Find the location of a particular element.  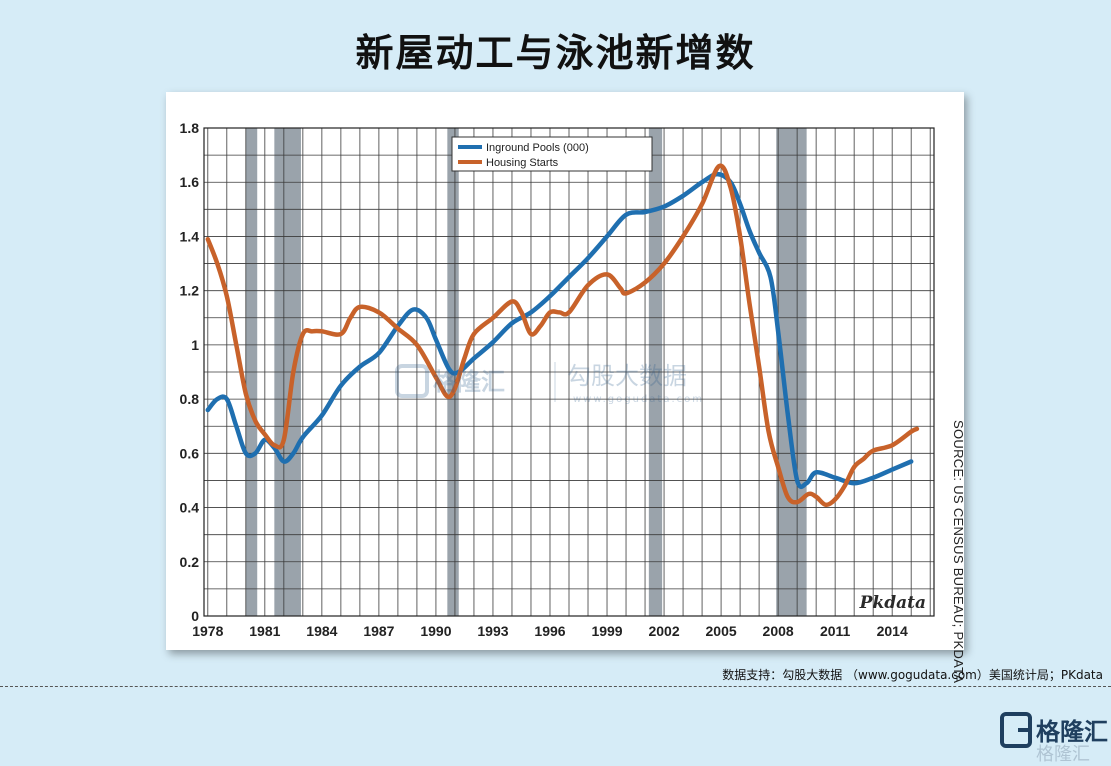

y-tick-label: 1 is located at coordinates (195, 345).